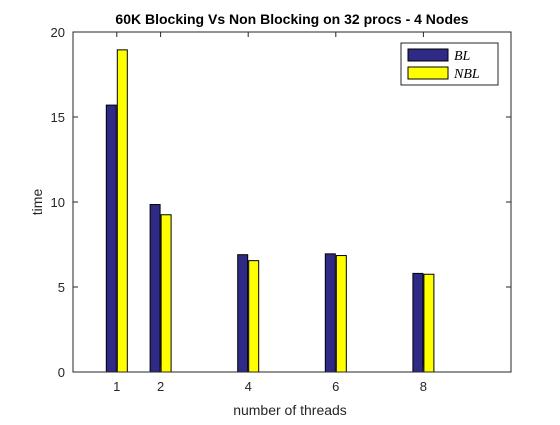 This screenshot has height=425, width=560. Describe the element at coordinates (37, 202) in the screenshot. I see `y-axis-label: time` at that location.